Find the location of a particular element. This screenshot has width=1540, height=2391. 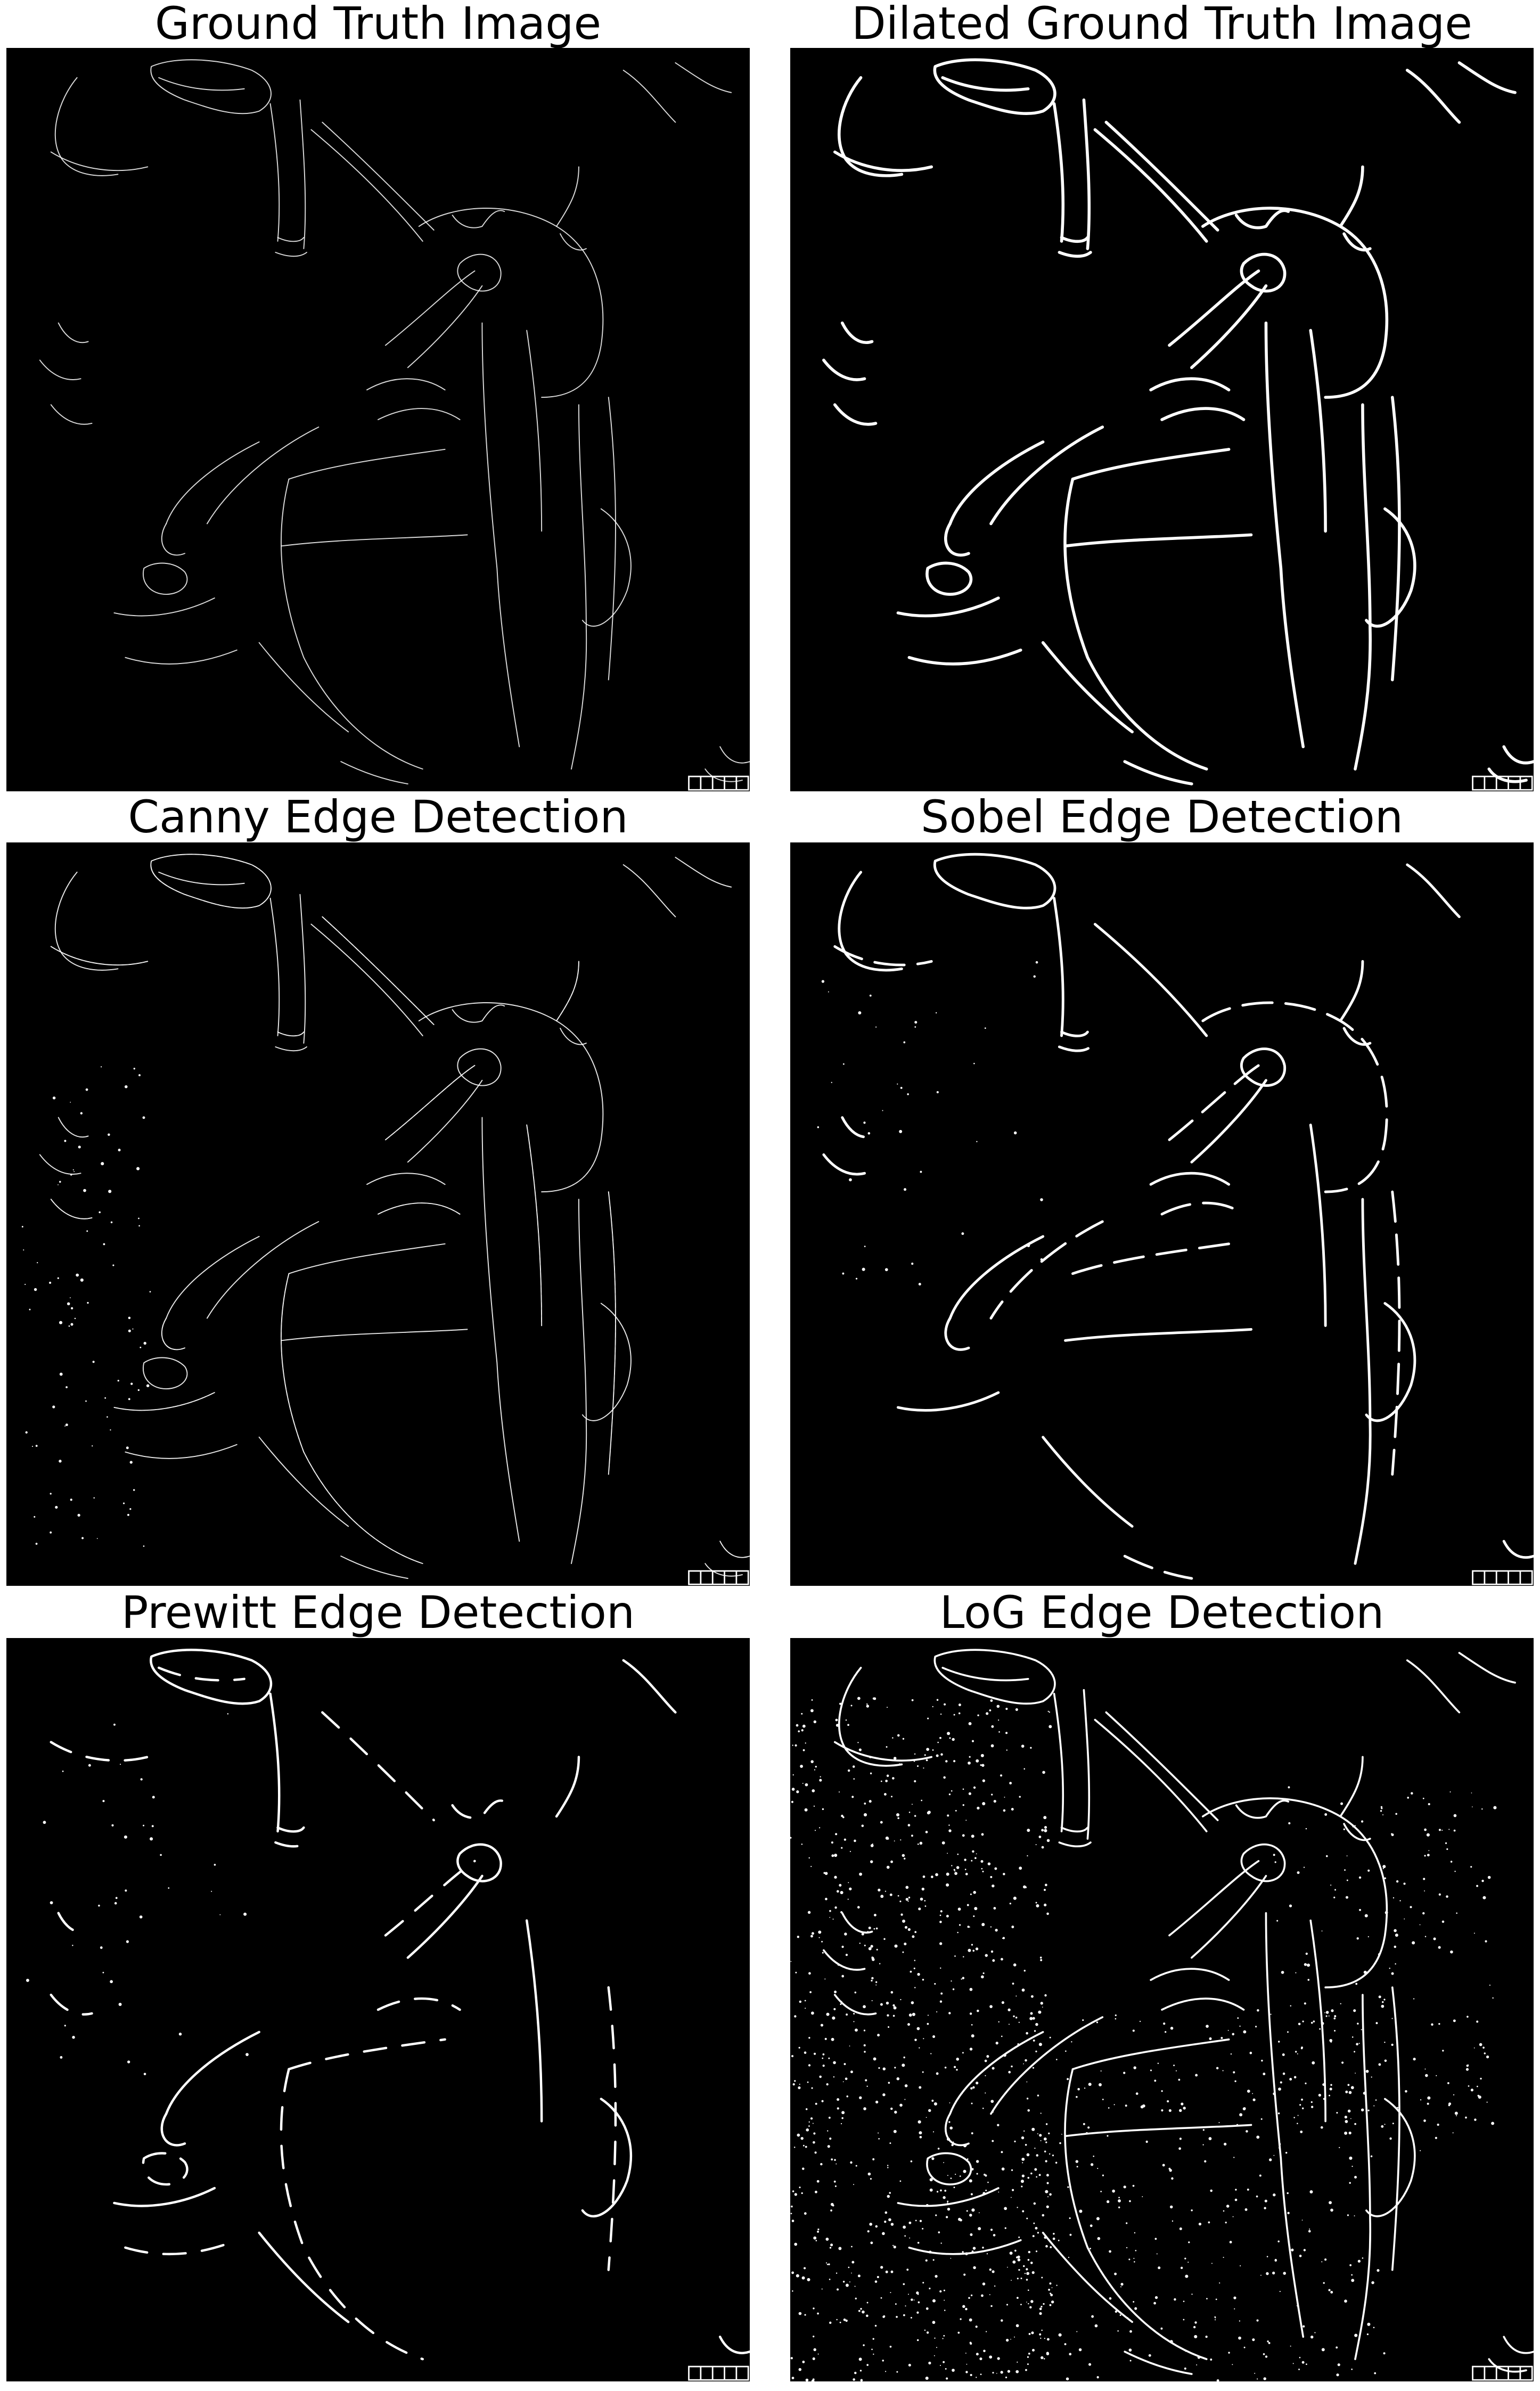

panel-title-canny: Canny Edge Detection is located at coordinates (378, 817).